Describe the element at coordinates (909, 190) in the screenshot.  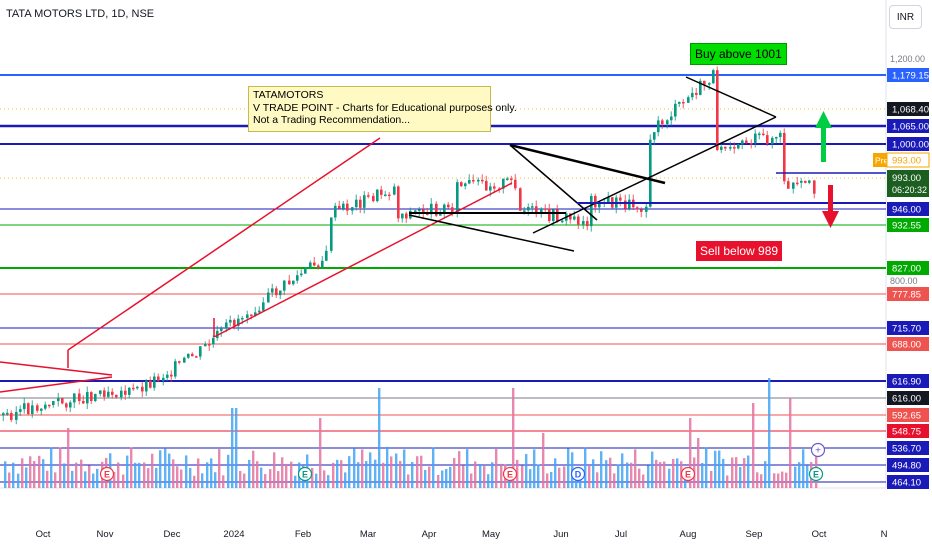
I see `countdown-value: 06:20:32` at that location.